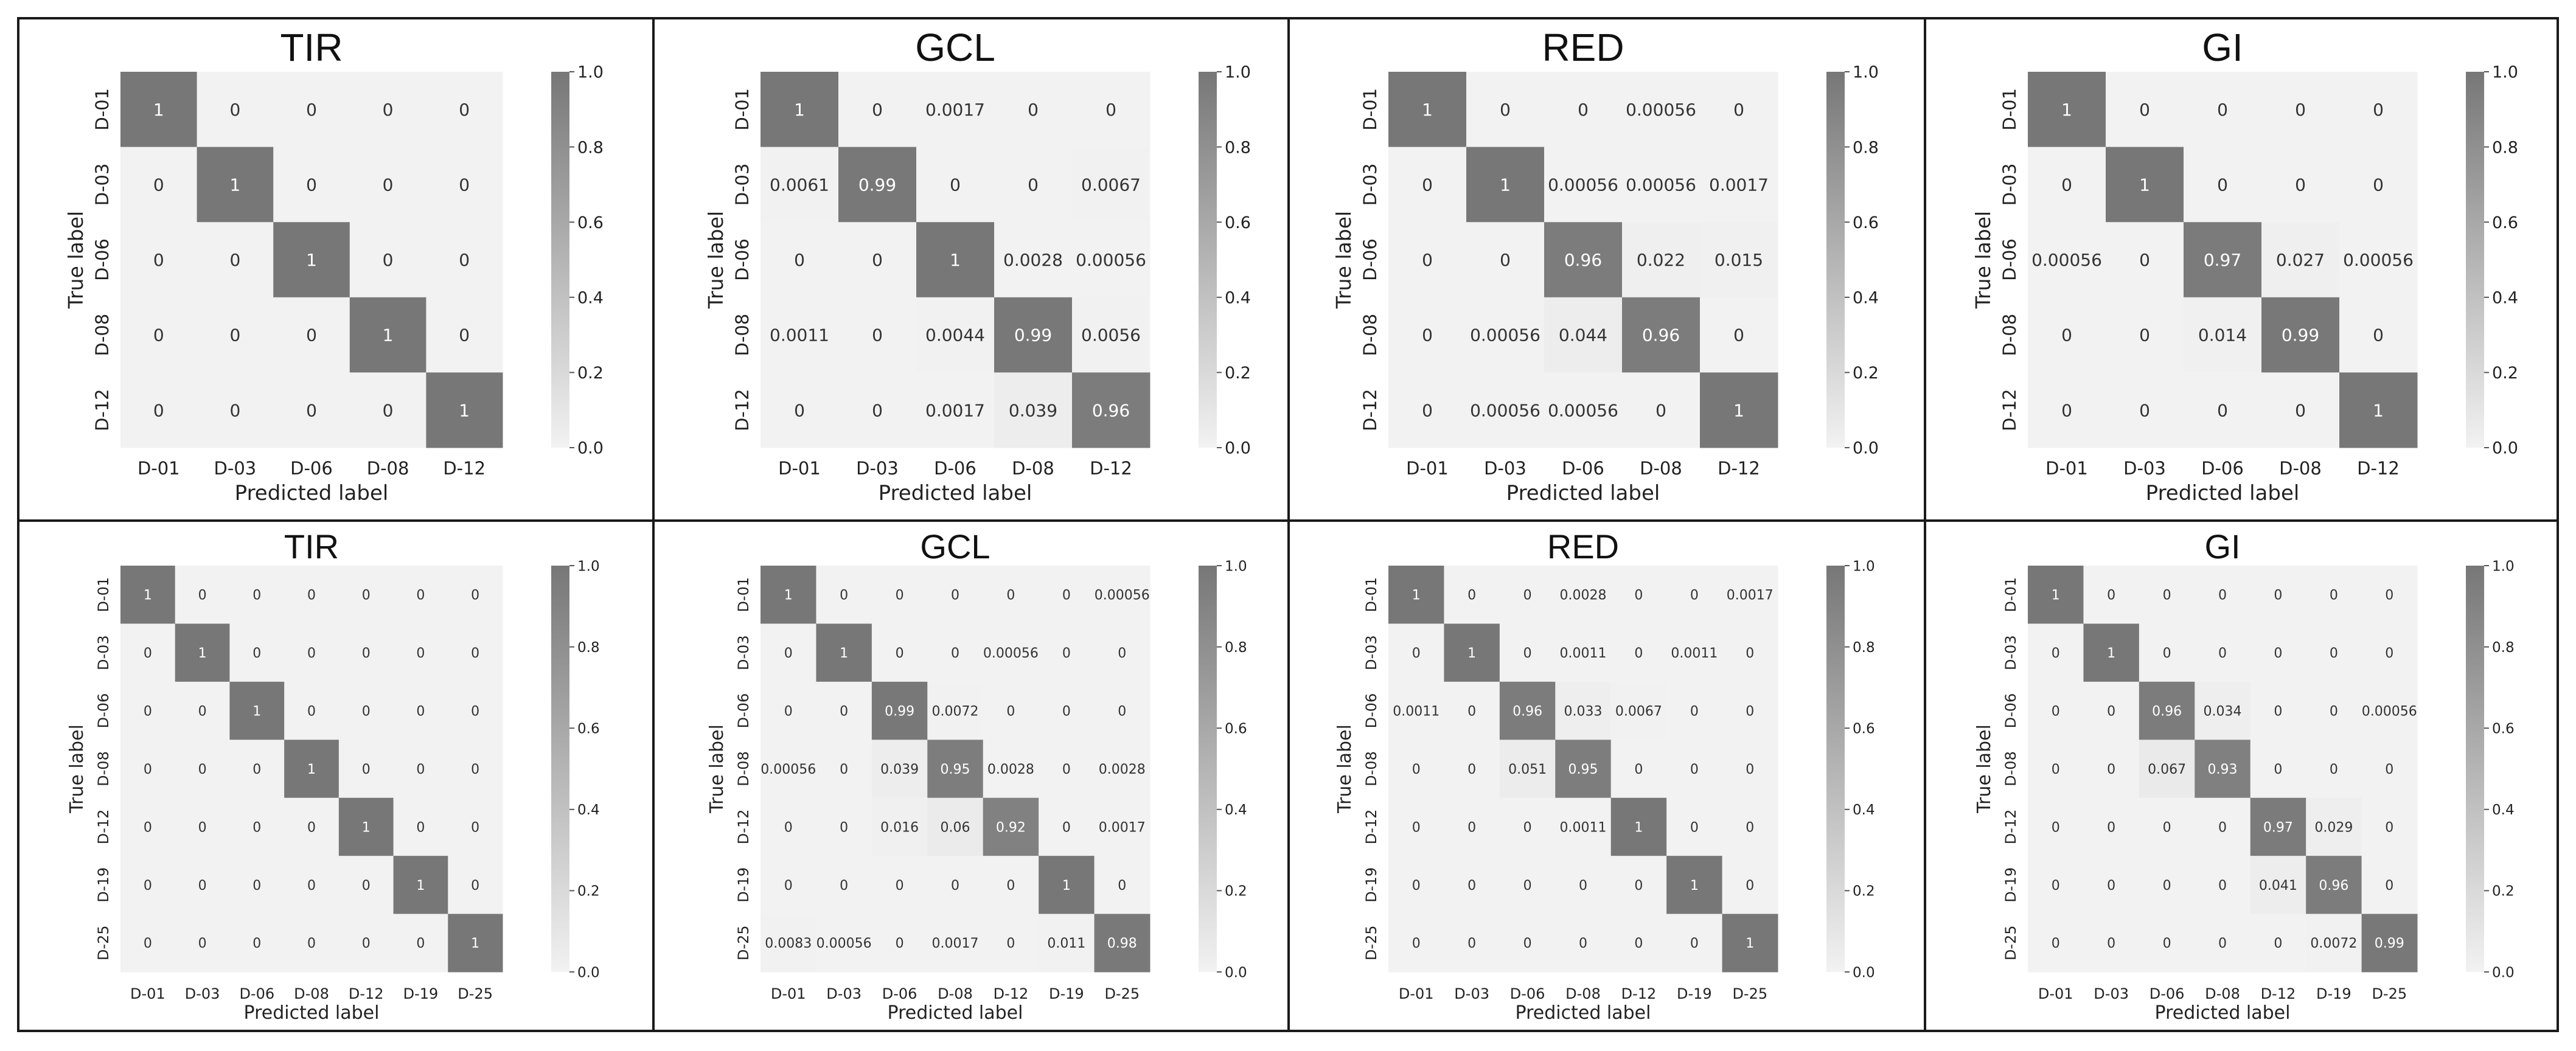  What do you see at coordinates (955, 410) in the screenshot?
I see `cell-value-label: 0.0017` at bounding box center [955, 410].